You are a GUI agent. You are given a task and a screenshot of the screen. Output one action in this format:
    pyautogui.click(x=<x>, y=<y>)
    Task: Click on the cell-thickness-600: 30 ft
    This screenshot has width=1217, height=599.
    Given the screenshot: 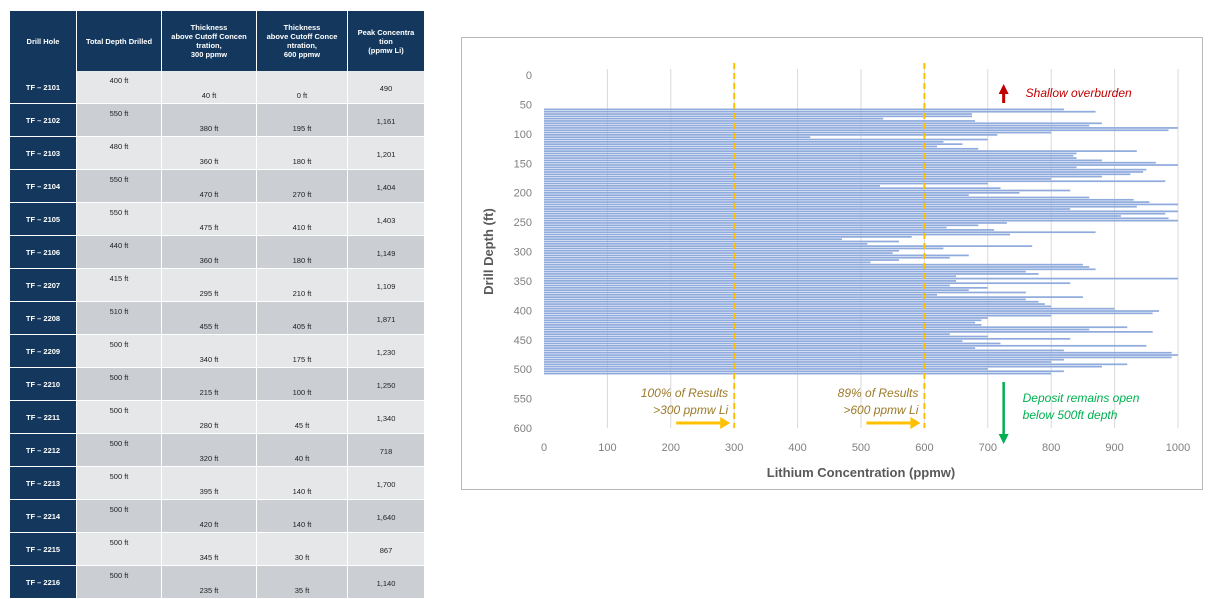 What is the action you would take?
    pyautogui.click(x=302, y=549)
    